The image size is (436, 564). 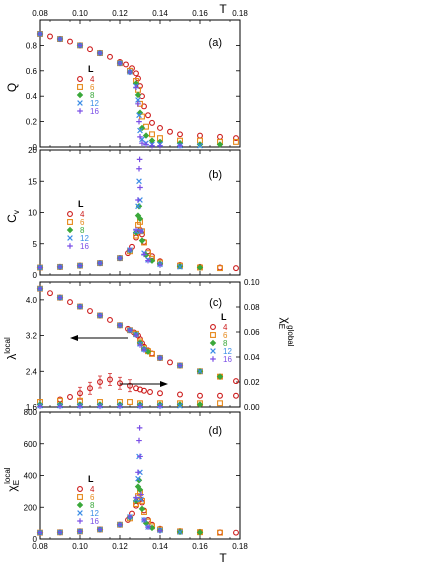 What do you see at coordinates (240, 546) in the screenshot?
I see `x-tick-label: 0.18` at bounding box center [240, 546].